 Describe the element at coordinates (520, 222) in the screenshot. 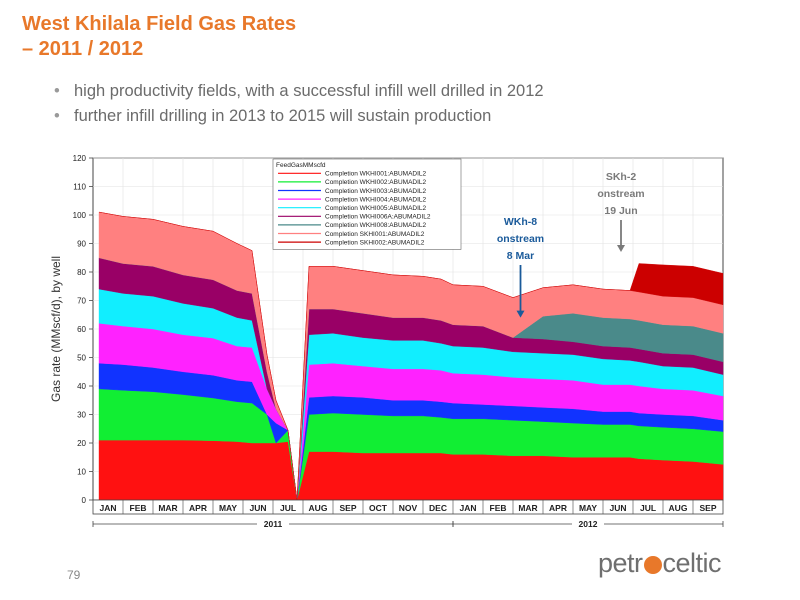

I see `annotation-text: WKh-8` at that location.